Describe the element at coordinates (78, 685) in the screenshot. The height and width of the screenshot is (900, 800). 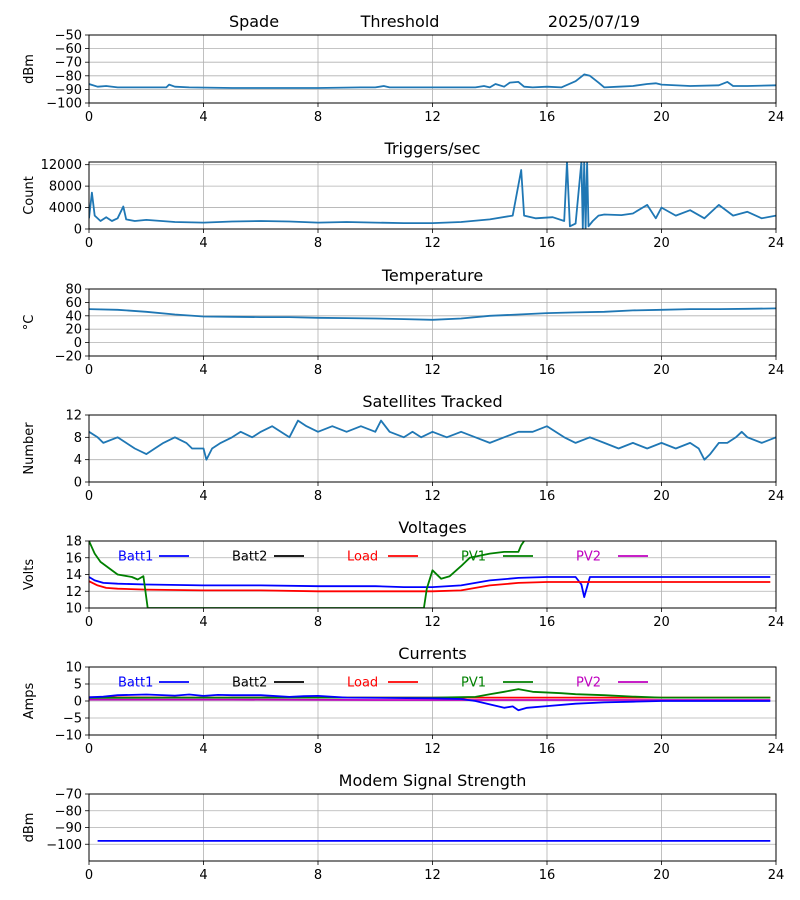
I see `y-tick-label: 5` at that location.